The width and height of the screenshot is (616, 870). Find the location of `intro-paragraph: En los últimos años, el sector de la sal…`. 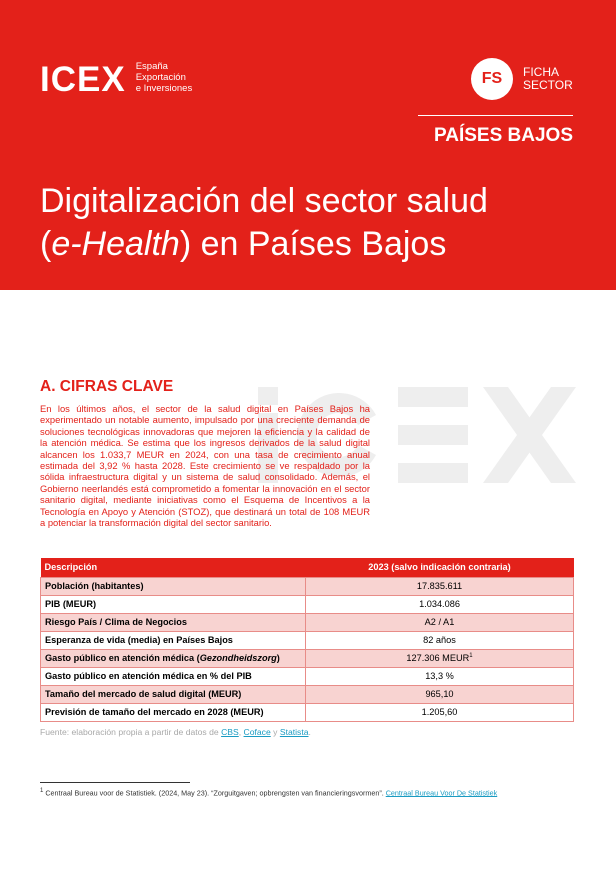

intro-paragraph: En los últimos años, el sector de la sal… is located at coordinates (205, 466).